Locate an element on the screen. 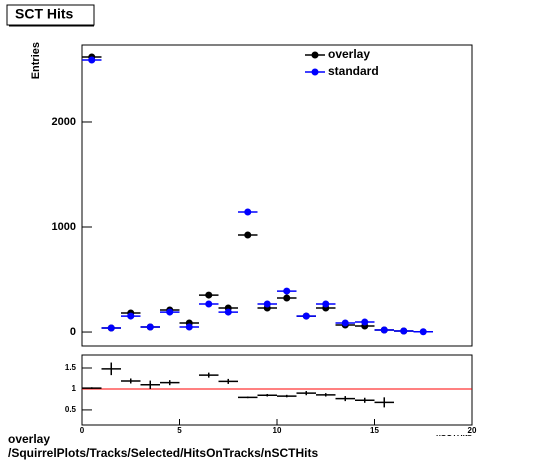 This screenshot has width=546, height=462. y-axis-label: Entries is located at coordinates (36, 60).